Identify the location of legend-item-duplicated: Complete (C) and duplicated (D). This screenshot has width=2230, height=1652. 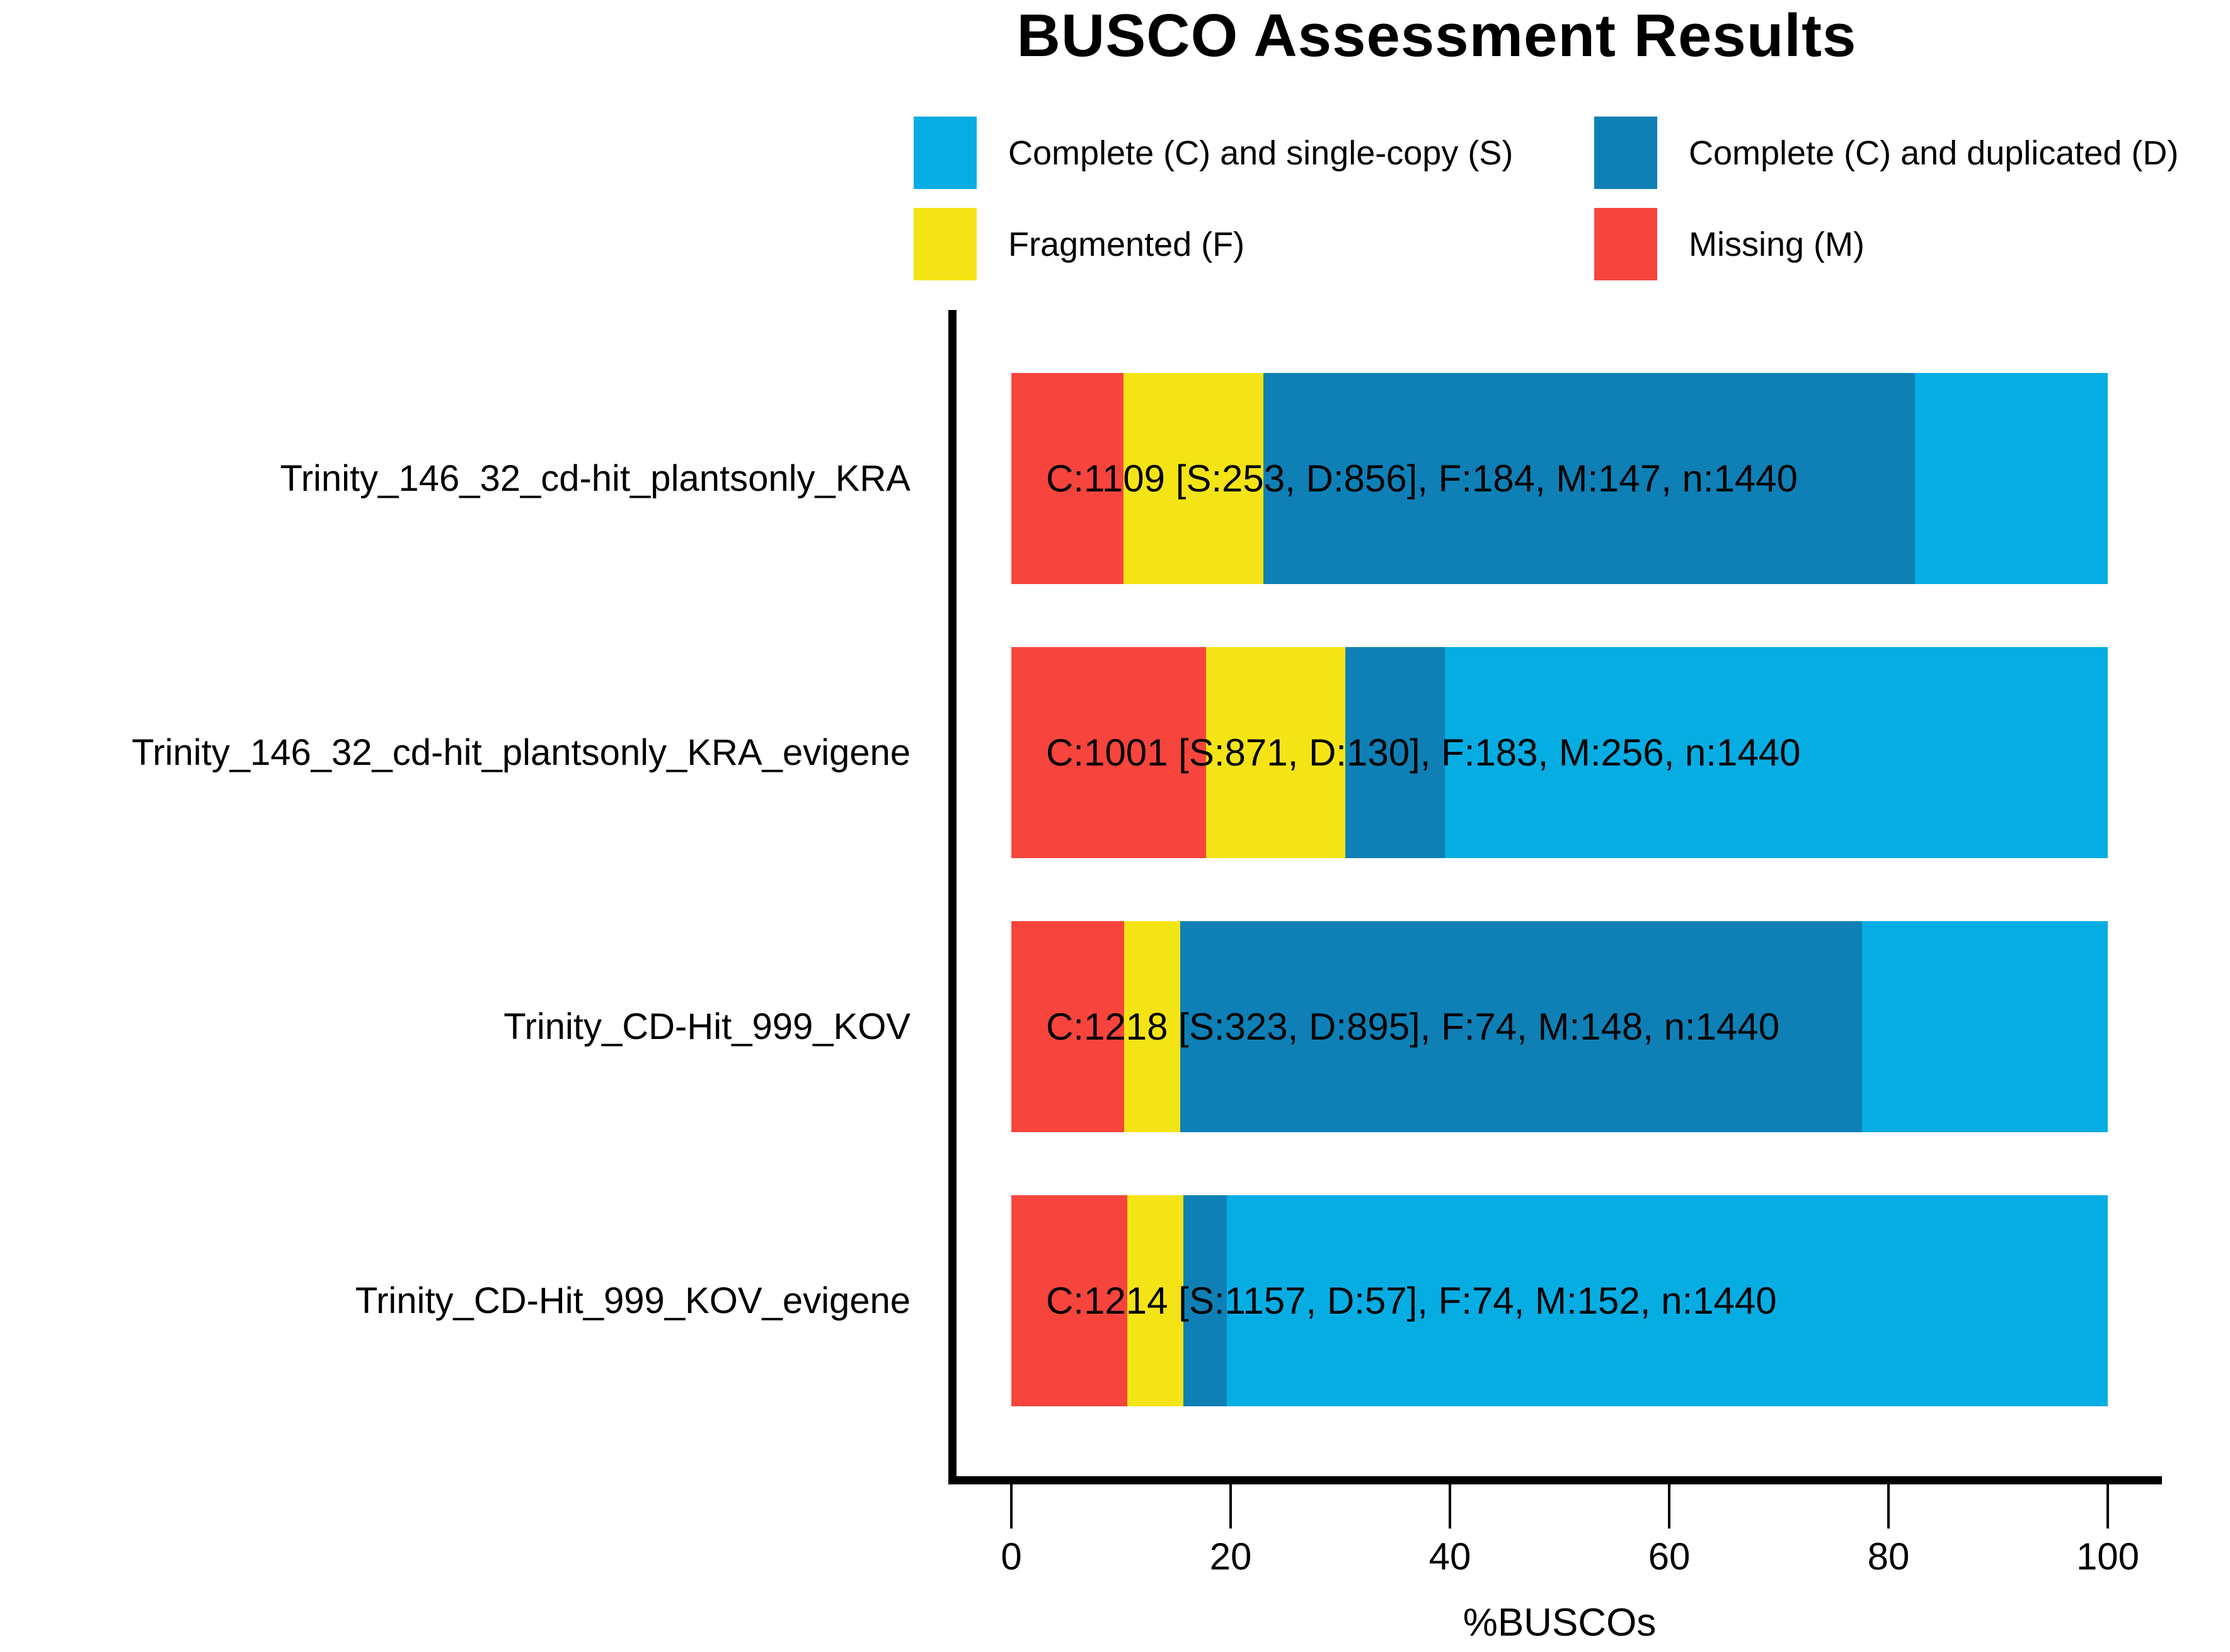
(1886, 153).